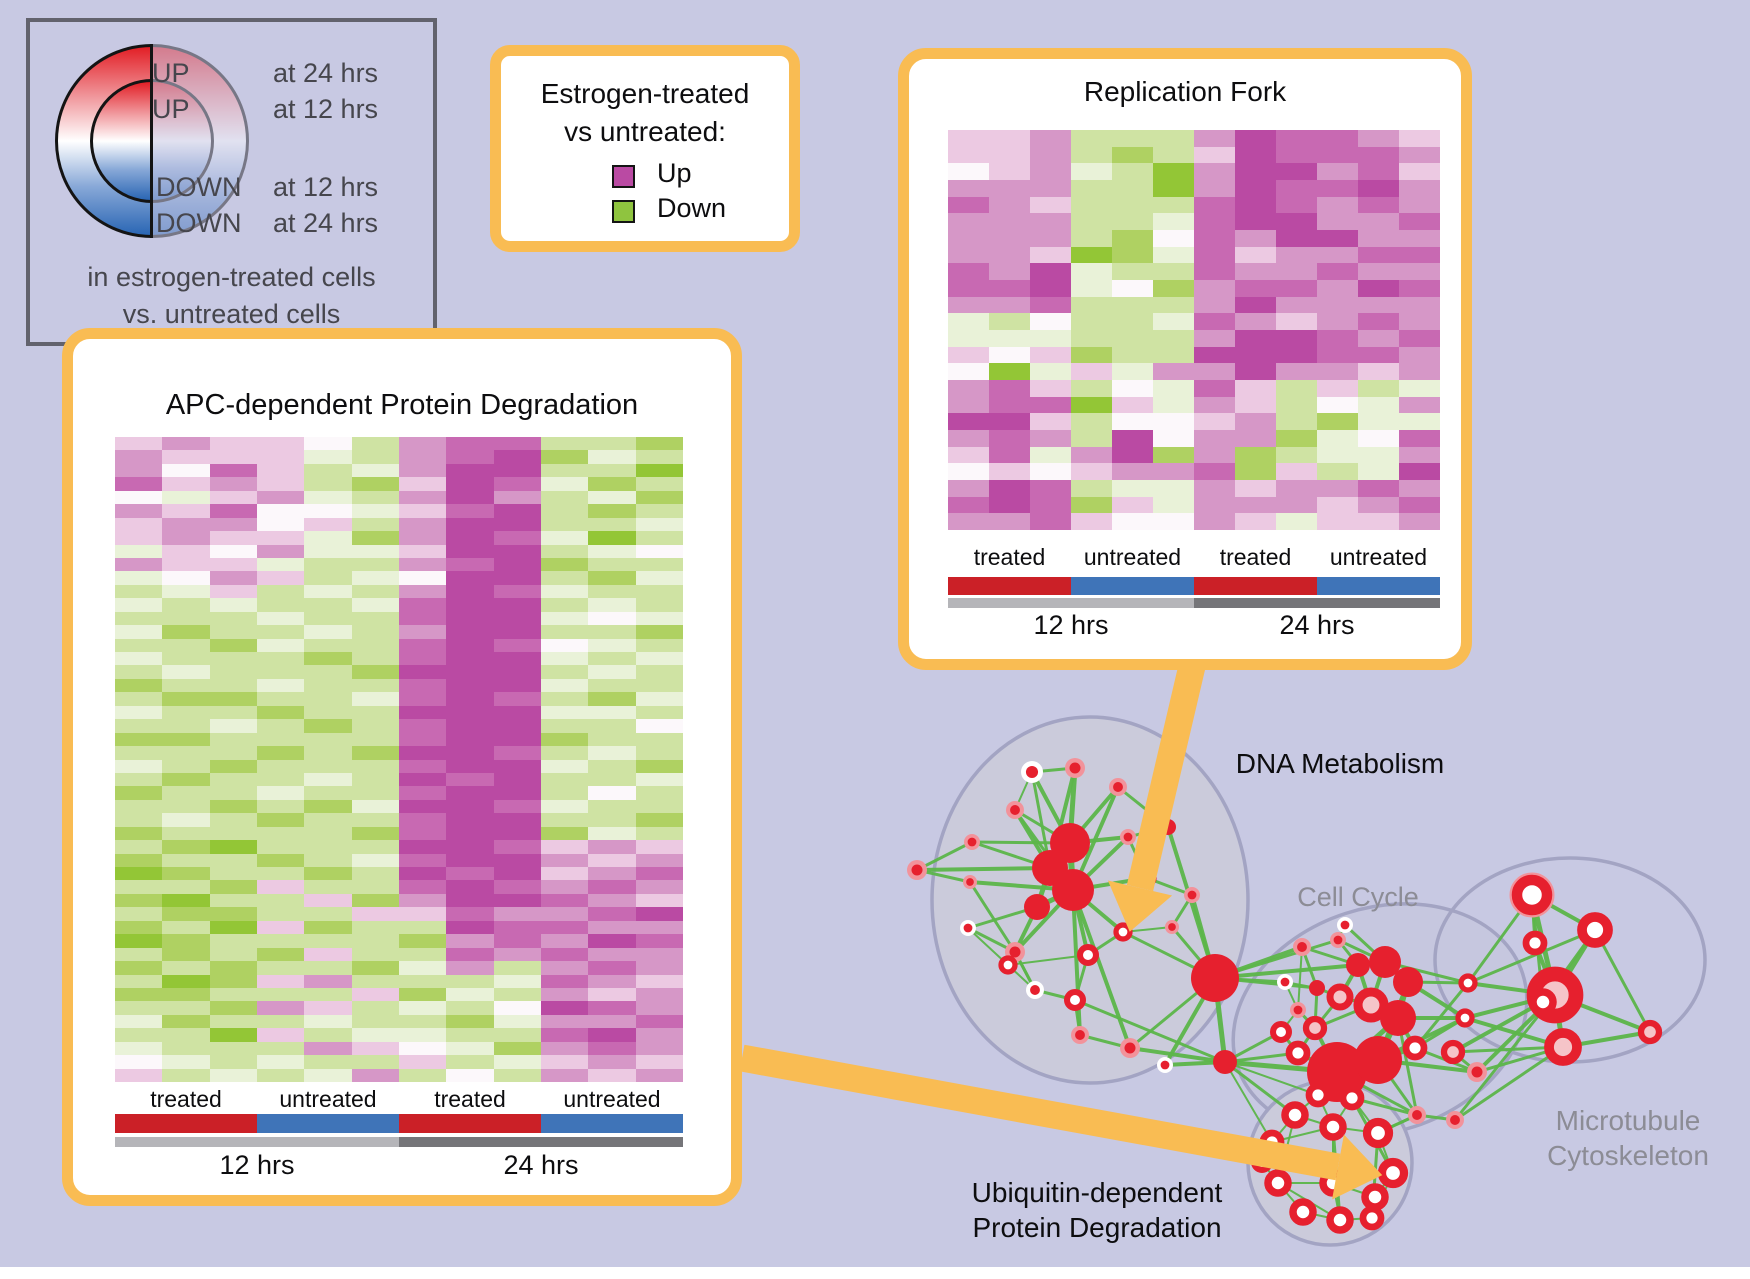 The height and width of the screenshot is (1279, 1750). What do you see at coordinates (1157, 795) in the screenshot?
I see `arrow-replication-to-dna` at bounding box center [1157, 795].